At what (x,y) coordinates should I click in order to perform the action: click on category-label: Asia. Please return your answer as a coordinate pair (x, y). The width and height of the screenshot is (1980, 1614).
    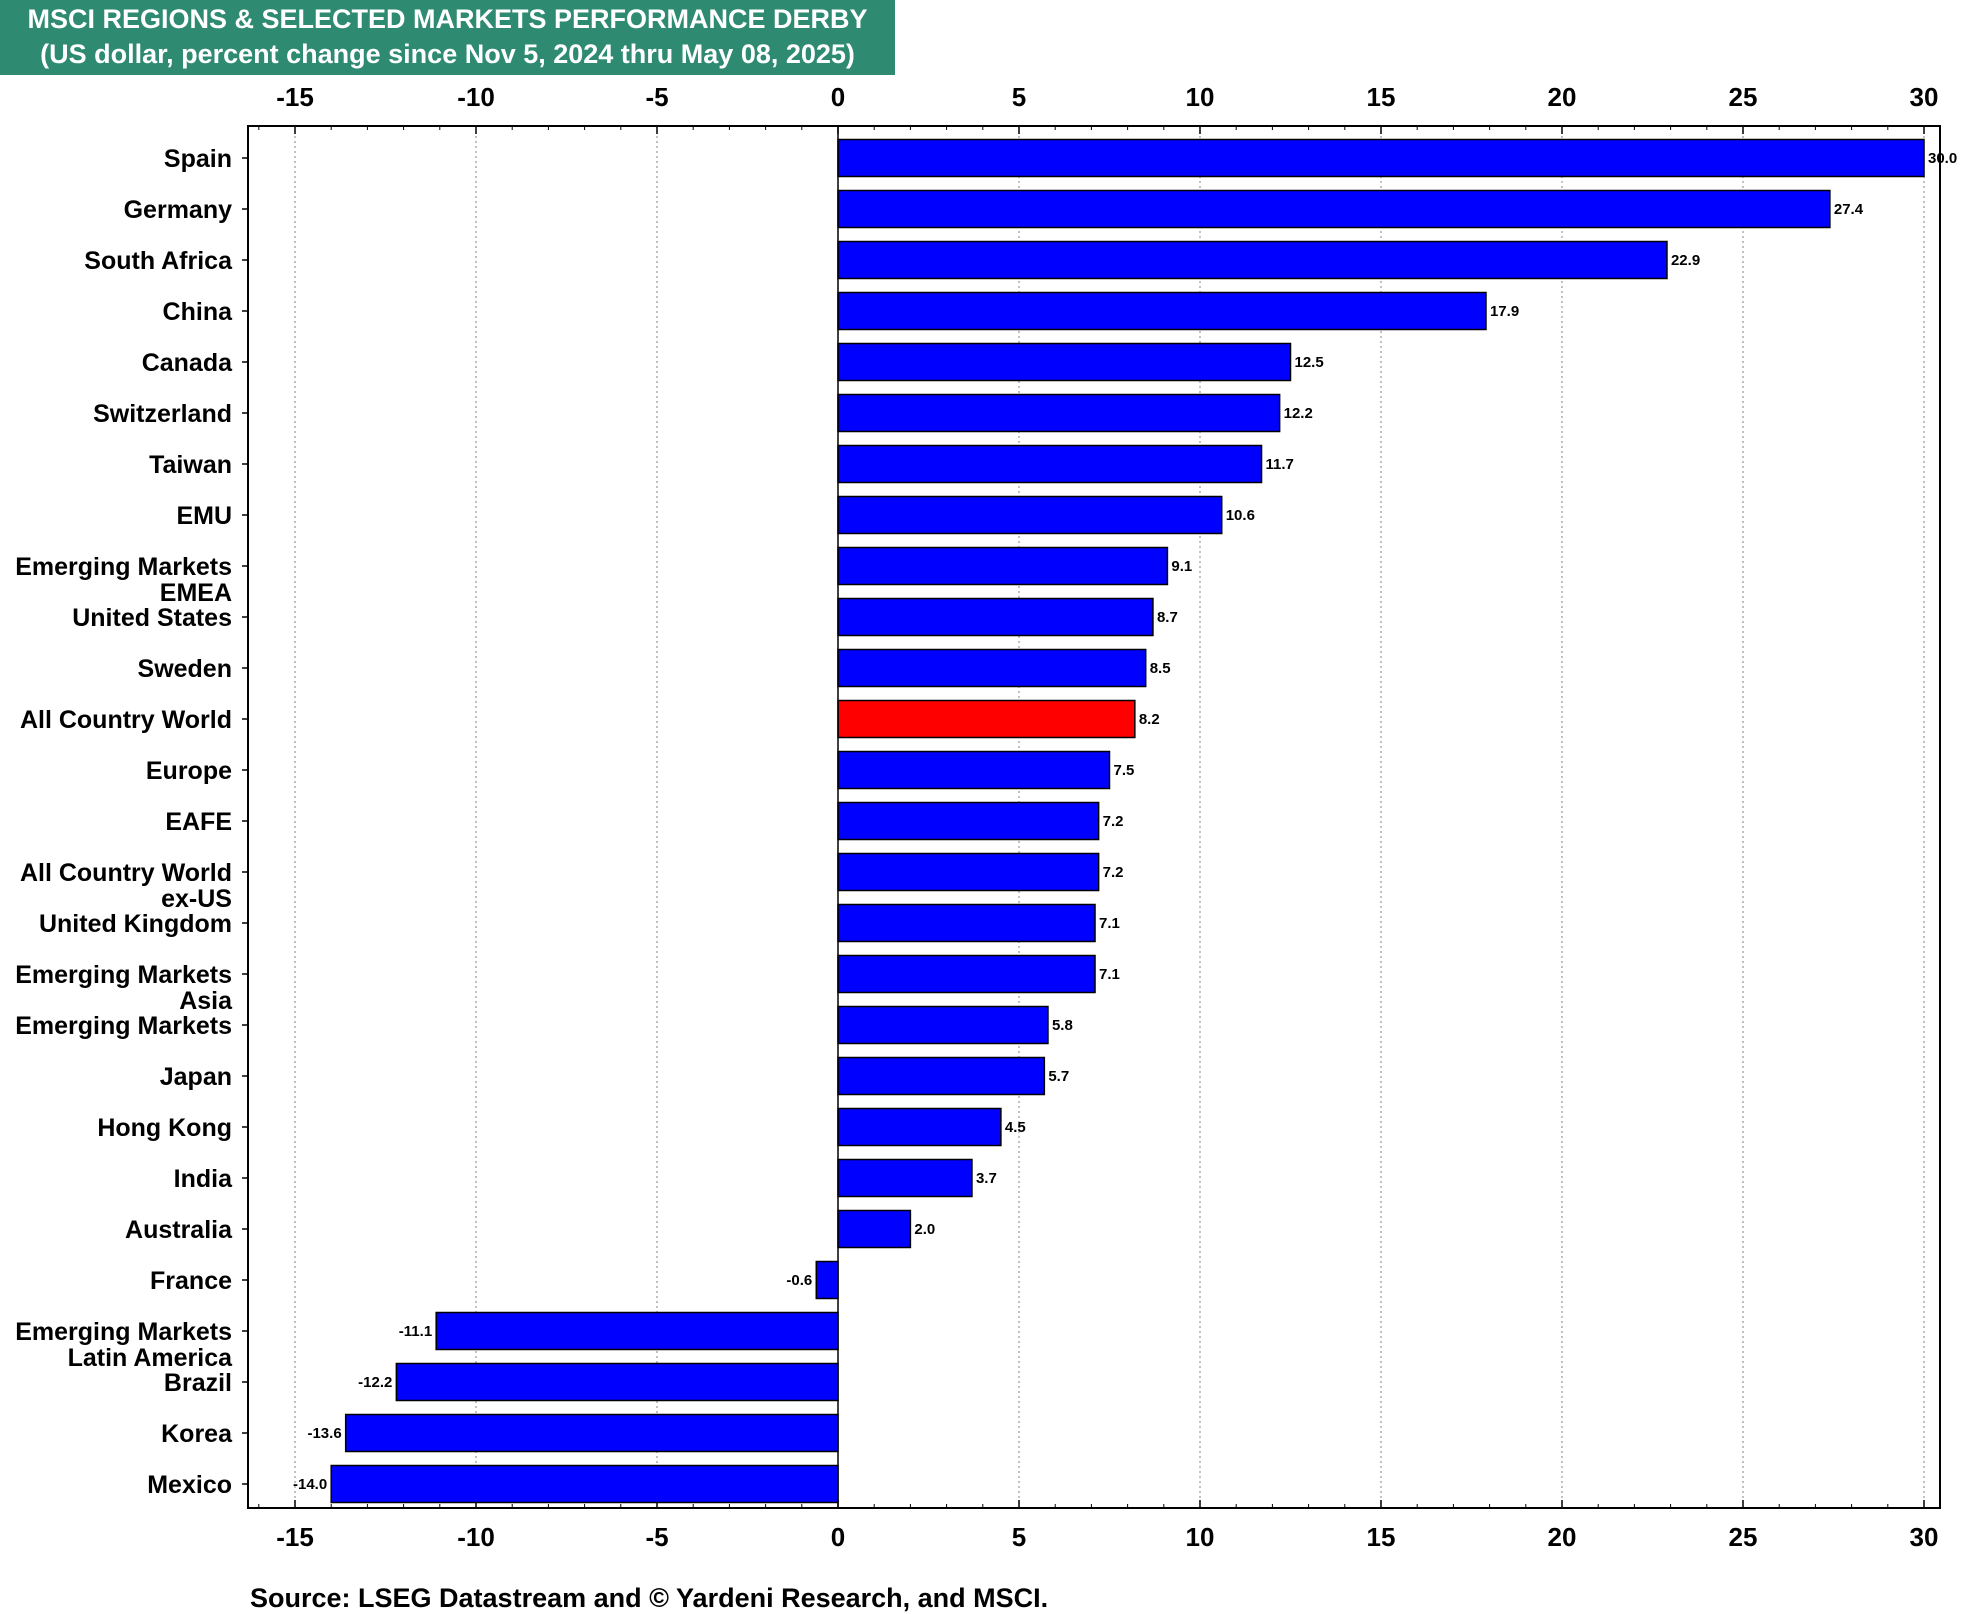
    Looking at the image, I should click on (206, 1001).